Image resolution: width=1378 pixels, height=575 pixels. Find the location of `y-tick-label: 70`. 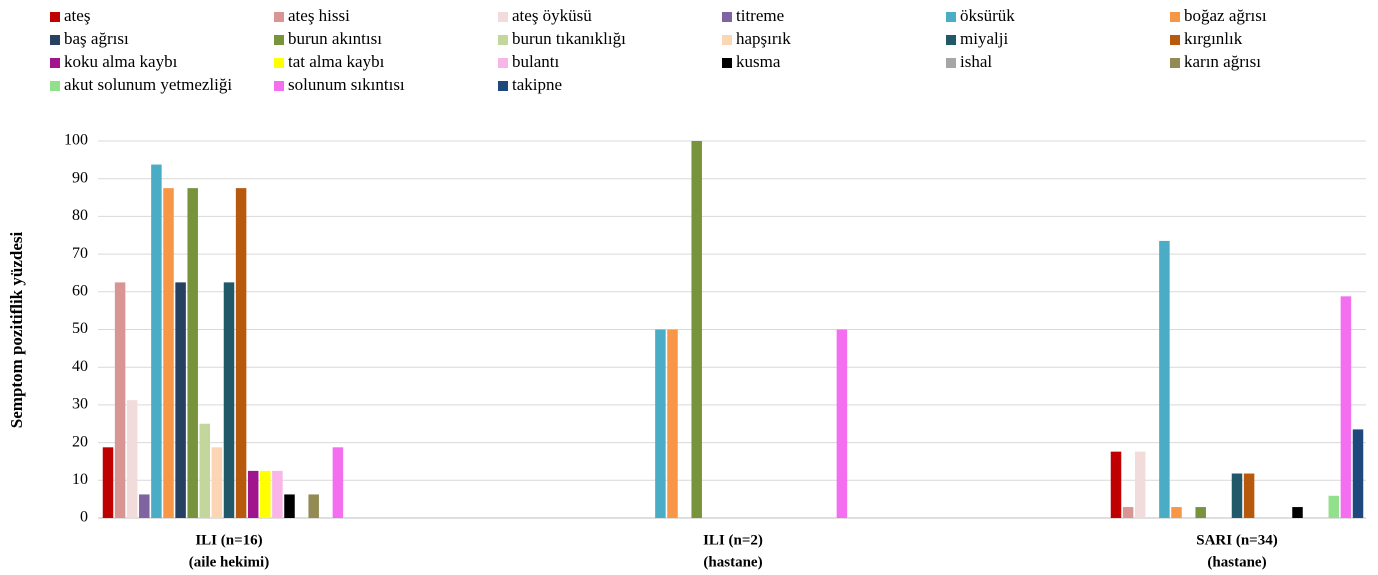

y-tick-label: 70 is located at coordinates (80, 253).